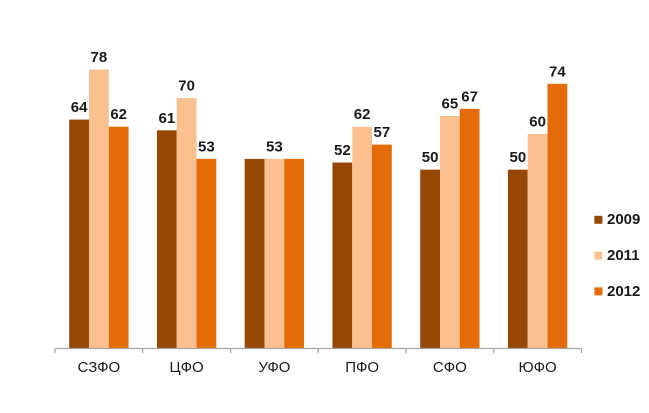 Image resolution: width=649 pixels, height=413 pixels. Describe the element at coordinates (362, 367) in the screenshot. I see `svg-text: ПФО` at that location.